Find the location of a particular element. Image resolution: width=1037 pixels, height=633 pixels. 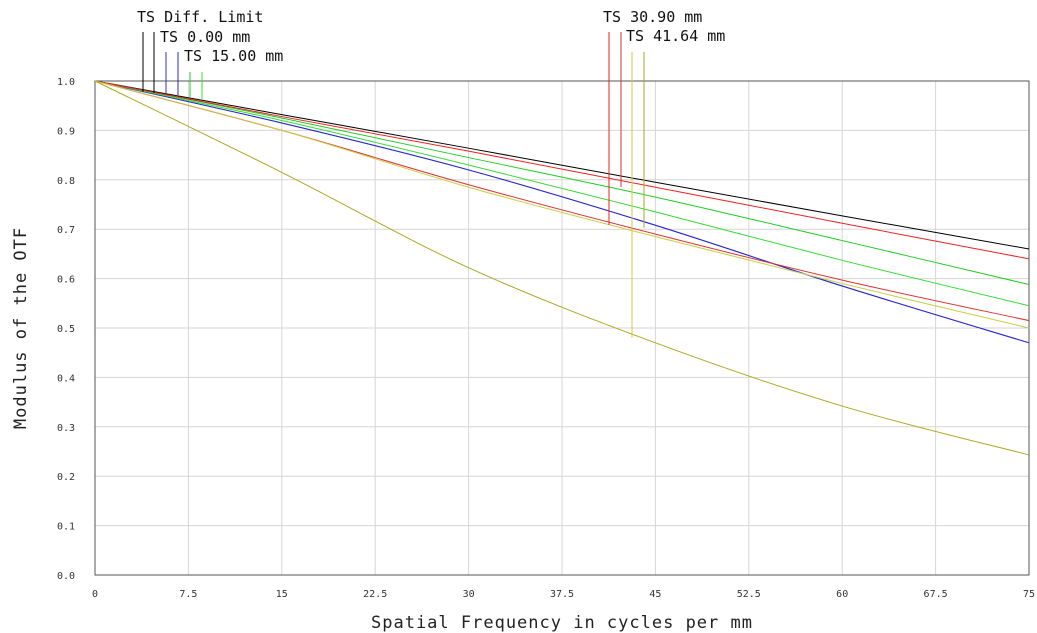

y-tick-label: 0.5 is located at coordinates (66, 329).